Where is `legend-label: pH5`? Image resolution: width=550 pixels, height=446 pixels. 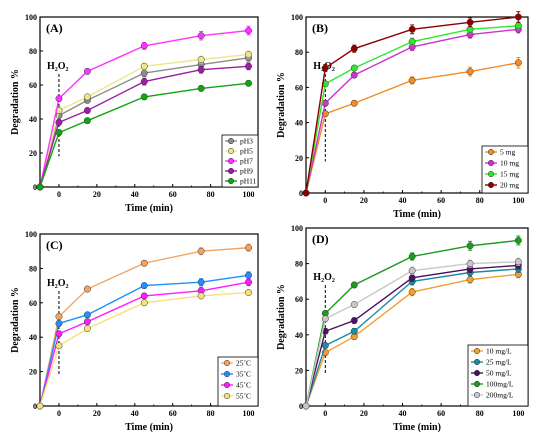 legend-label: pH5 is located at coordinates (246, 151).